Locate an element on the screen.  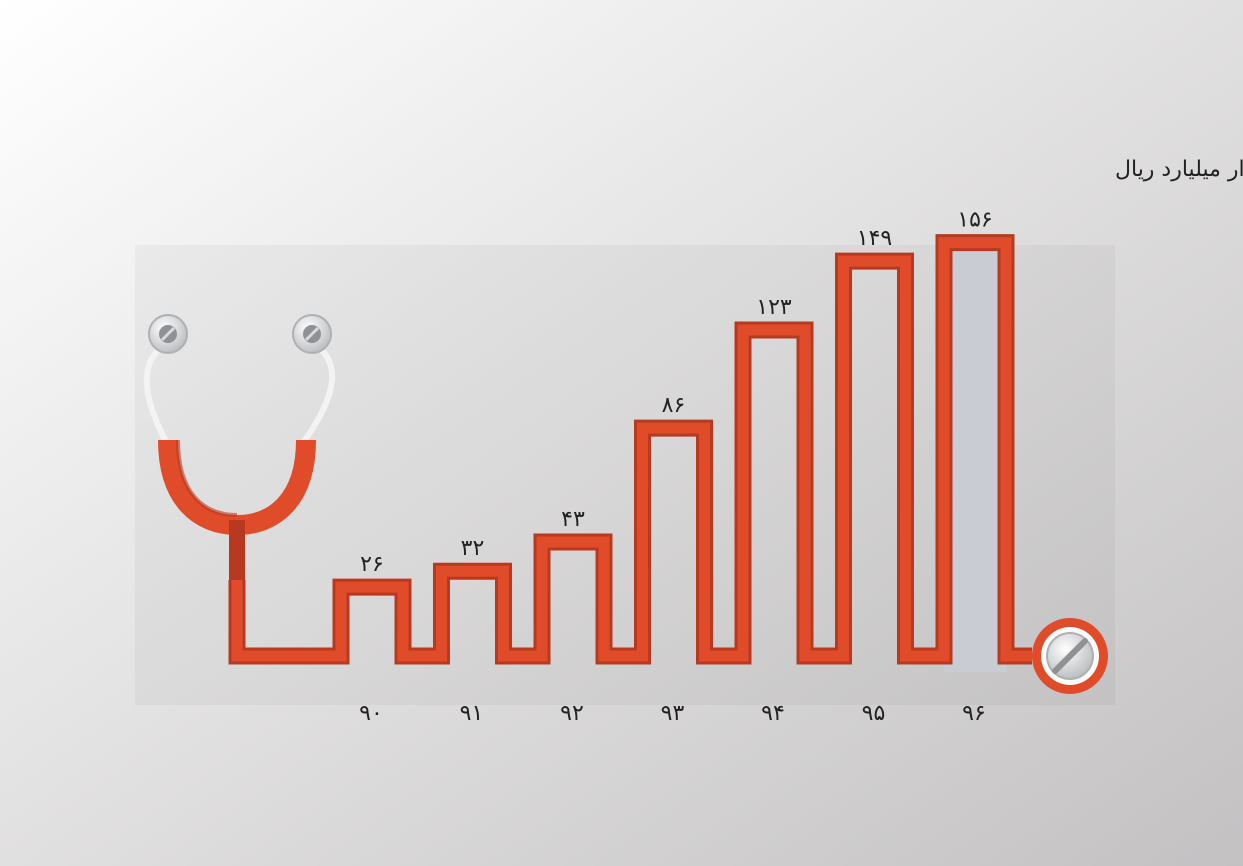
value-label-4: ۱۲۳ is located at coordinates (774, 307).